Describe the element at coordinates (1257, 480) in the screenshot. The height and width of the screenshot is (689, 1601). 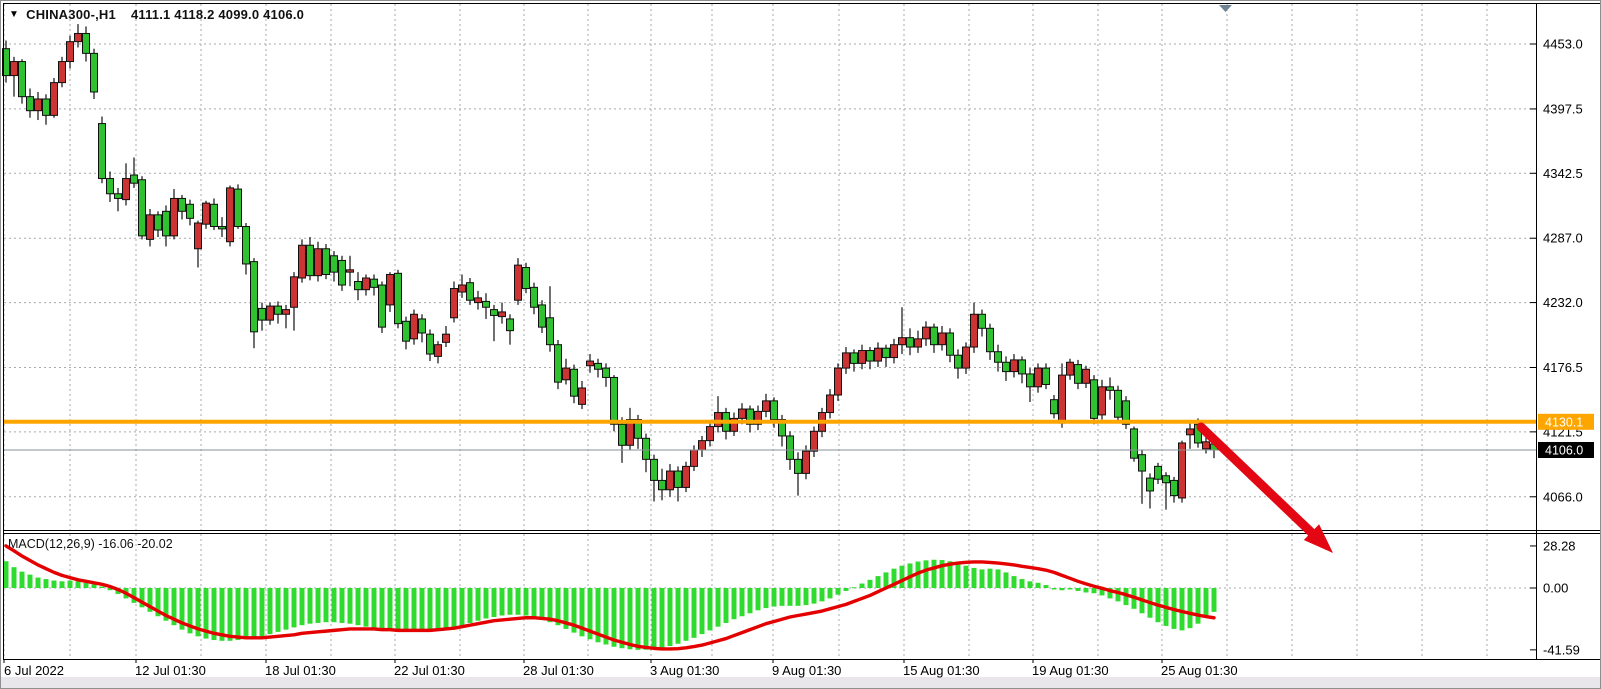
I see `trend-arrow-shaft` at that location.